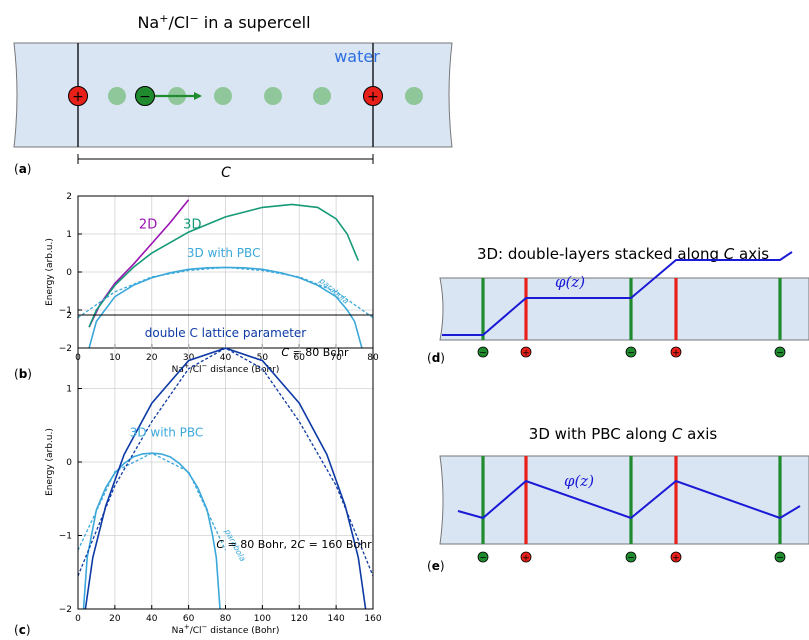  I want to click on panel-e-tag: (e), so click(436, 566).